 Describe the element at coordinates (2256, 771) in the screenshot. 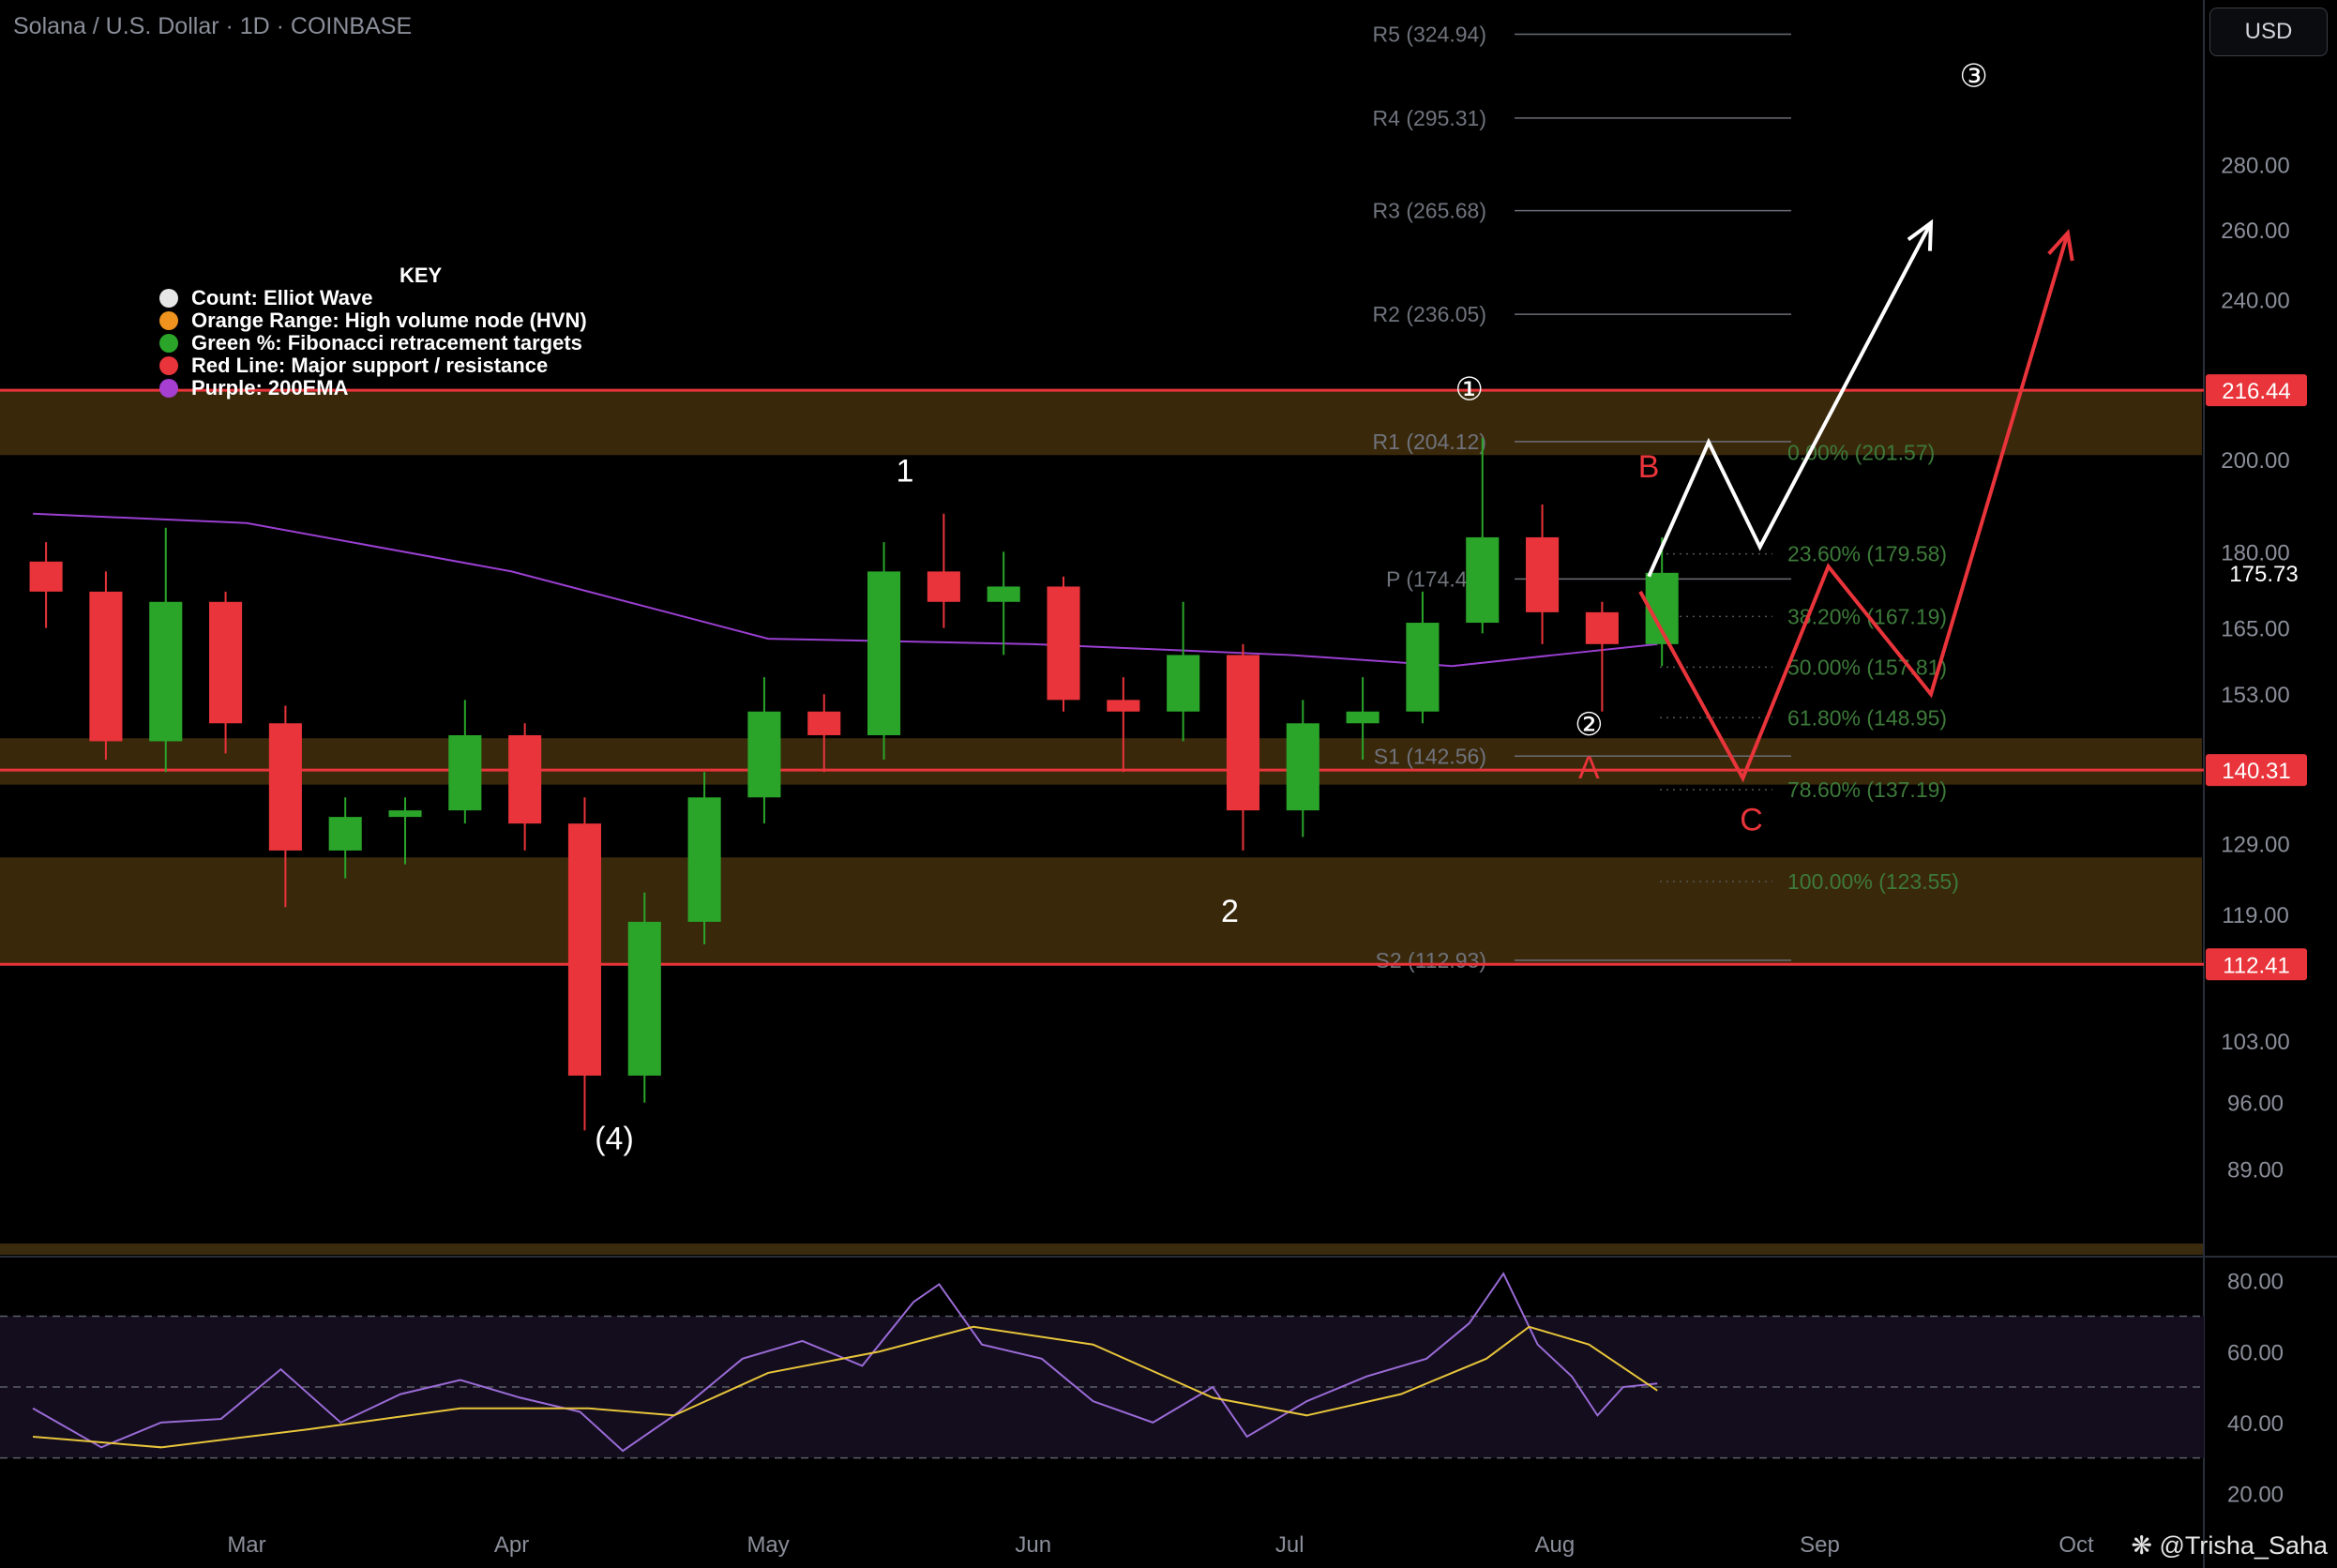

I see `price-tag-label: 140.31` at that location.